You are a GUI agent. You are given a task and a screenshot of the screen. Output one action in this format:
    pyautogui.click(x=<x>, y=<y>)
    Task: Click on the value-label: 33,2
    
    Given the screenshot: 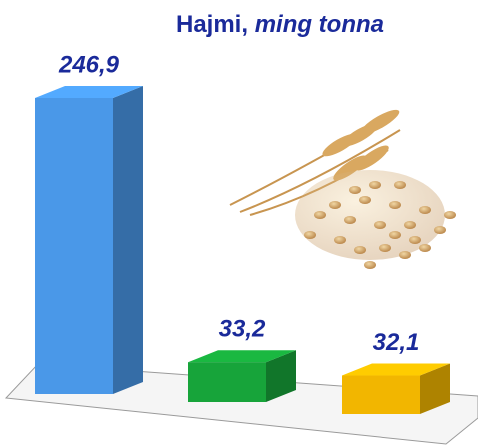 What is the action you would take?
    pyautogui.click(x=242, y=329)
    